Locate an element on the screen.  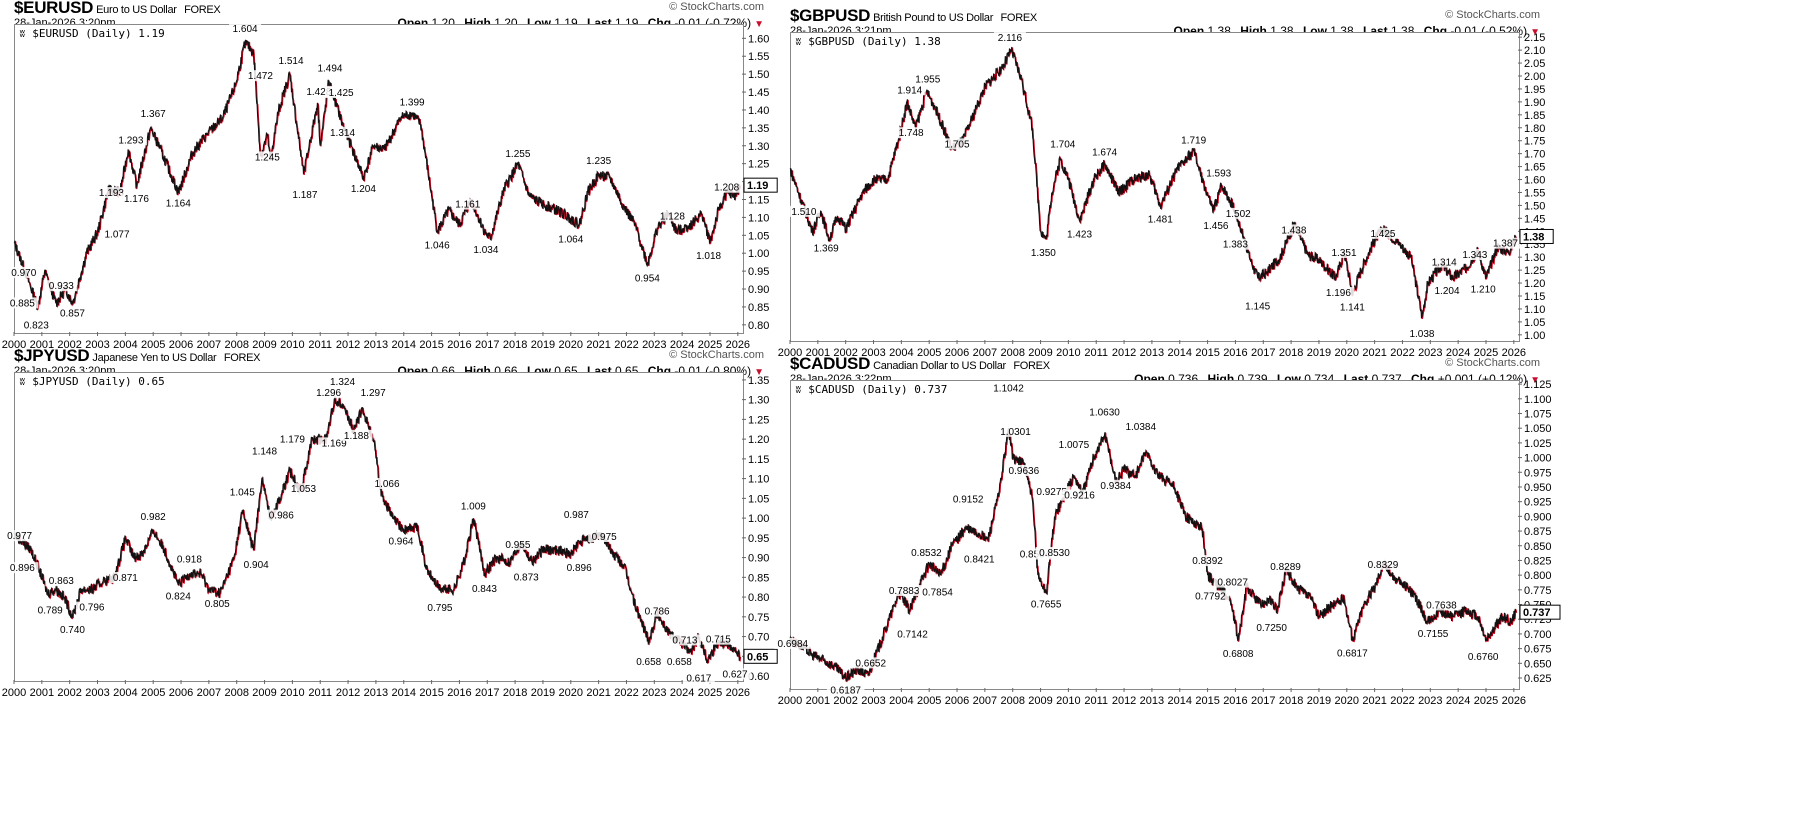
price-annotation: 0.627 is located at coordinates (735, 674).